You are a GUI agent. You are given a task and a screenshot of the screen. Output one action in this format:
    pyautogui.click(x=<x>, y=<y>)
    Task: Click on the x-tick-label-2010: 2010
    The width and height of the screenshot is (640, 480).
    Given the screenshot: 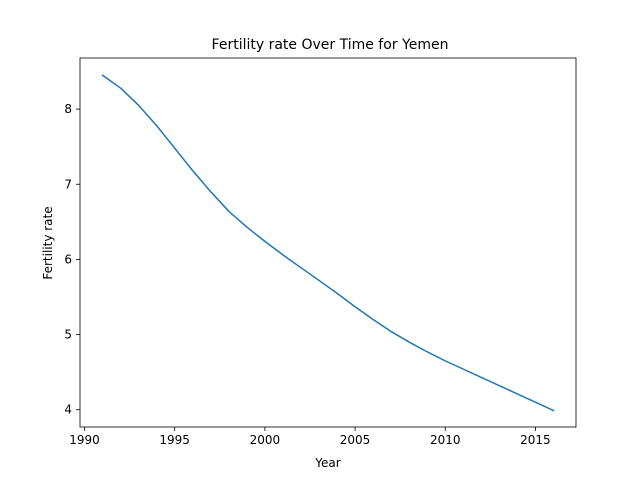 What is the action you would take?
    pyautogui.click(x=445, y=440)
    